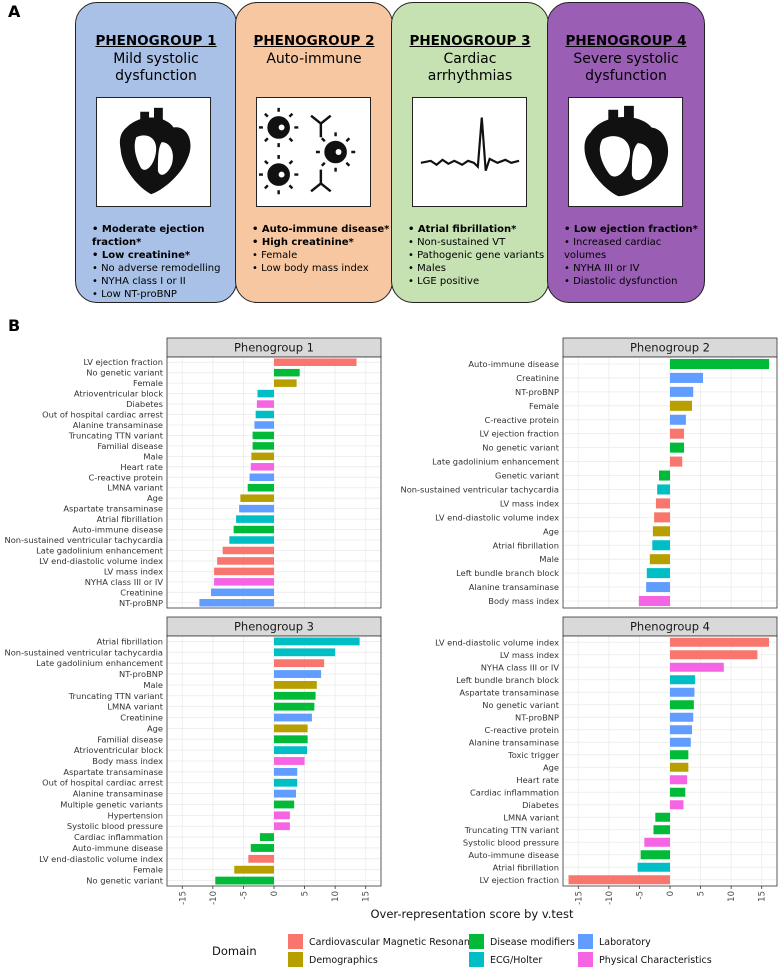 The height and width of the screenshot is (973, 780). Describe the element at coordinates (124, 582) in the screenshot. I see `y-tick-label: NYHA class III or IV` at that location.